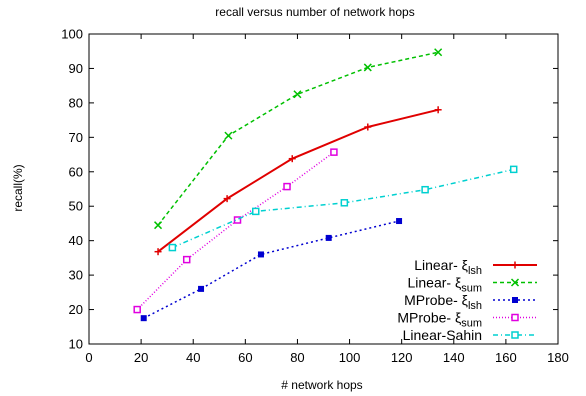  Describe the element at coordinates (193, 357) in the screenshot. I see `x-tick-label: 40` at that location.